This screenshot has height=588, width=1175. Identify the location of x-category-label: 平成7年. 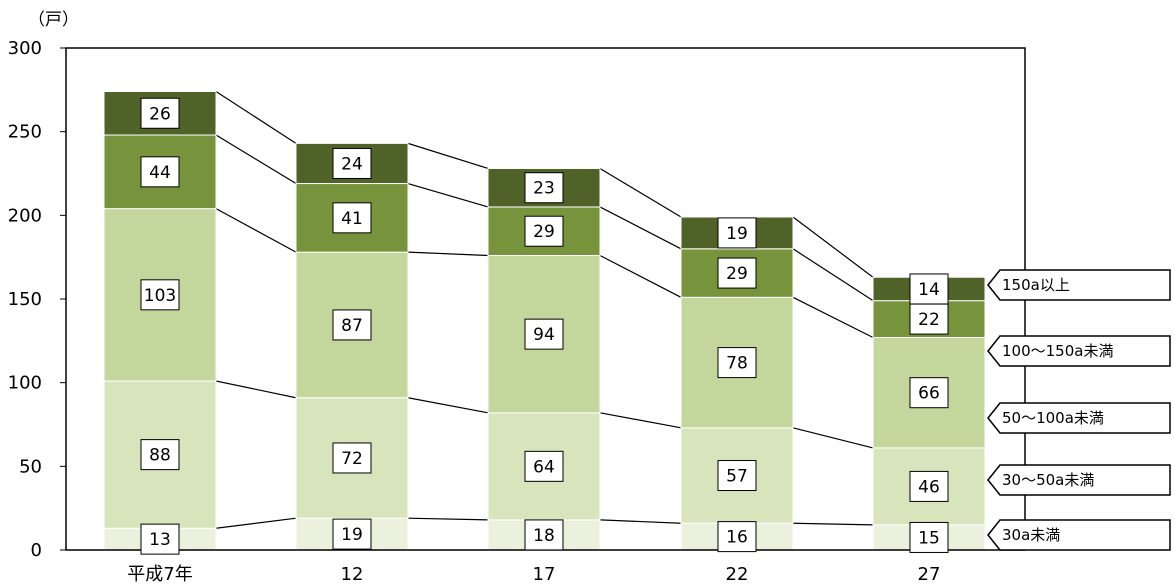
(159, 574).